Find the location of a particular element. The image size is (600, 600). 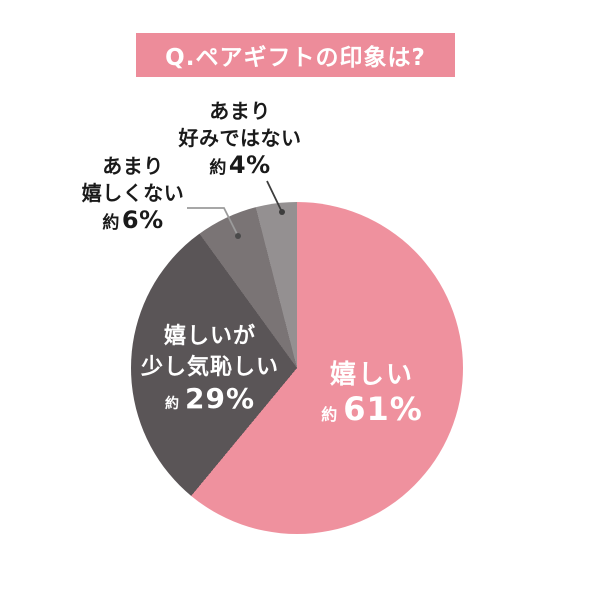

title-banner: Q.ペアギフトの印象は? is located at coordinates (295, 55).